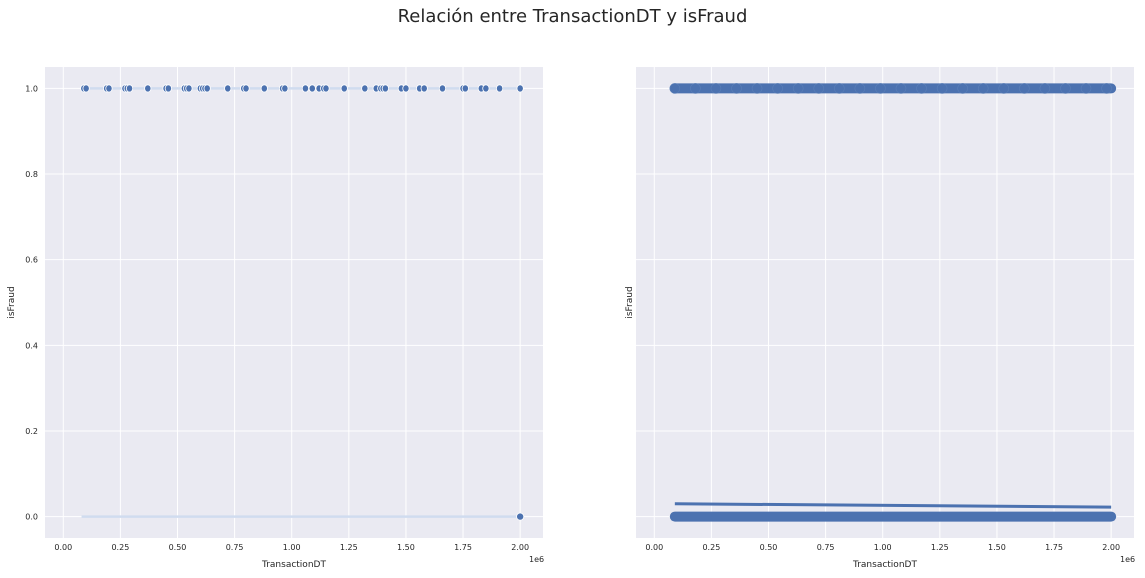 This screenshot has width=1145, height=578. What do you see at coordinates (31, 174) in the screenshot?
I see `y-tick-label: 0.8` at bounding box center [31, 174].